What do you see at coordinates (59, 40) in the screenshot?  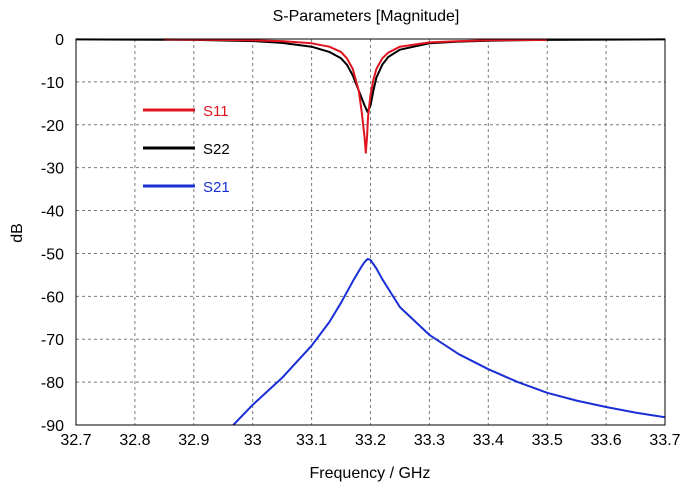 I see `y-tick-label: 0` at bounding box center [59, 40].